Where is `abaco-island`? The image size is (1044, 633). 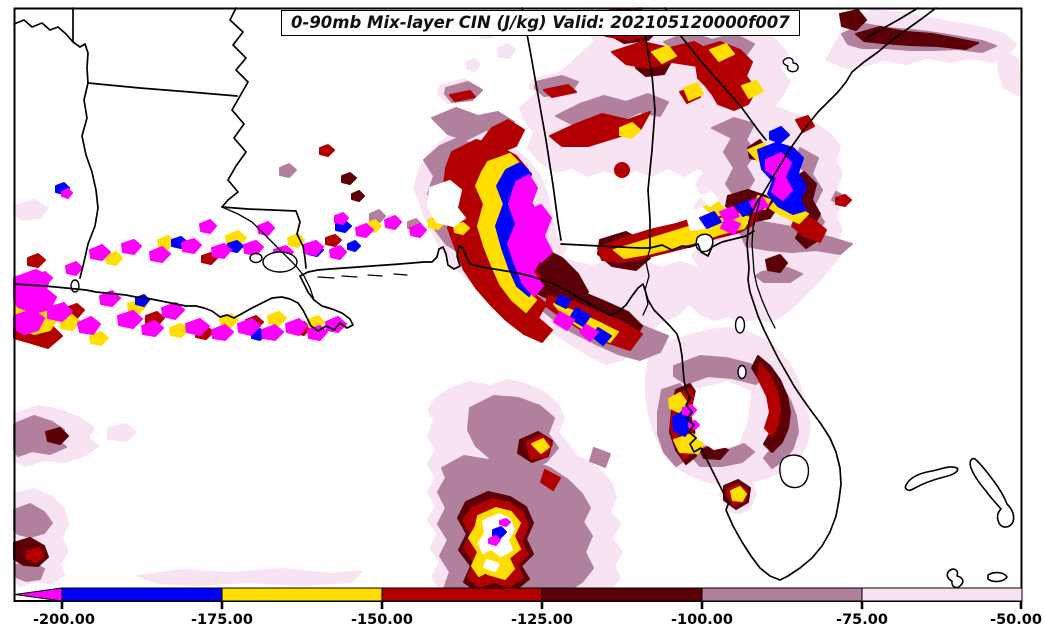 abaco-island is located at coordinates (992, 492).